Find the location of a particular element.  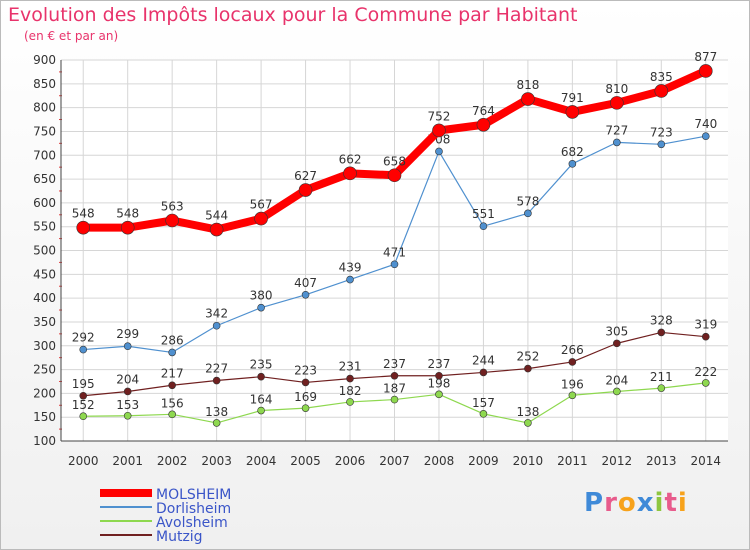

data-label-avolsheim: 138 is located at coordinates (216, 412).